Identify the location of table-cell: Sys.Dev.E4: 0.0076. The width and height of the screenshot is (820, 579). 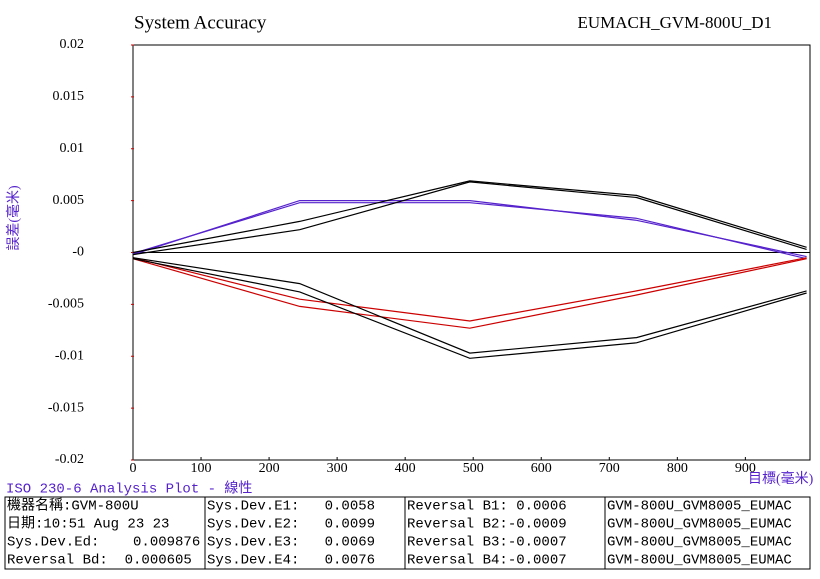
(291, 561).